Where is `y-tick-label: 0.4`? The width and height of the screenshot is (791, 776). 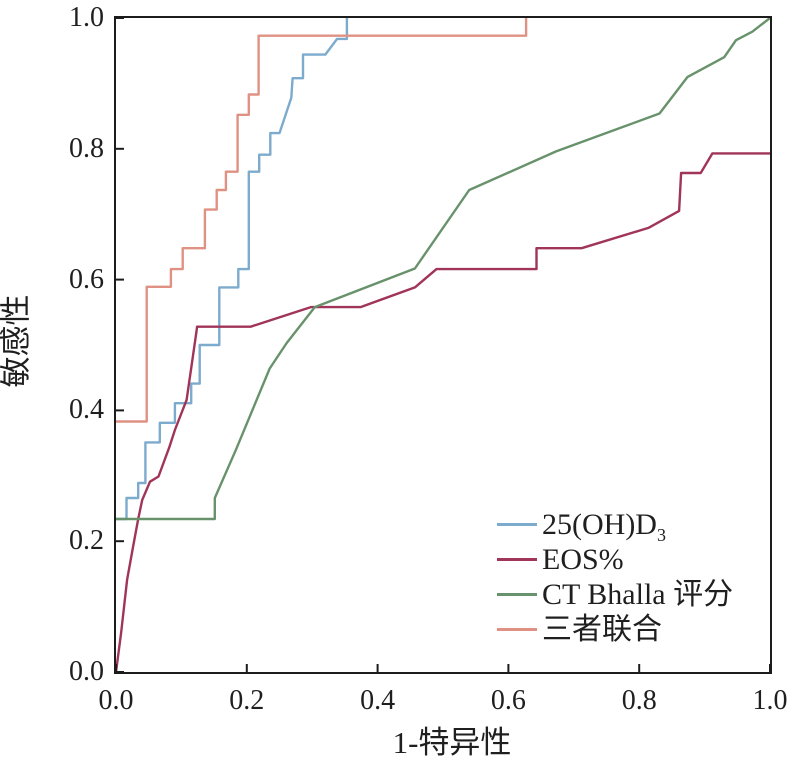
y-tick-label: 0.4 is located at coordinates (86, 410).